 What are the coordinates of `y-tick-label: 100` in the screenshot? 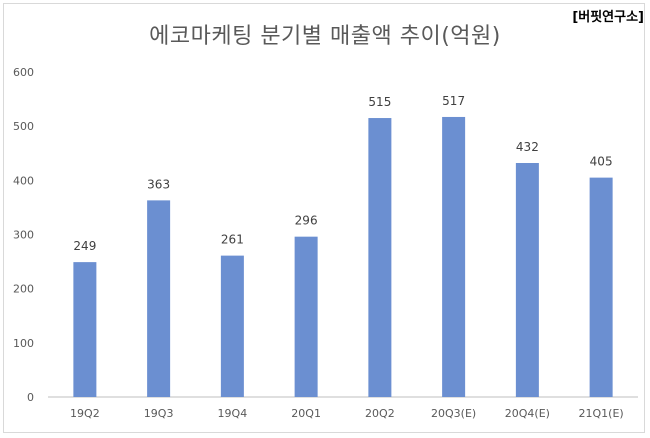 It's located at (23, 343).